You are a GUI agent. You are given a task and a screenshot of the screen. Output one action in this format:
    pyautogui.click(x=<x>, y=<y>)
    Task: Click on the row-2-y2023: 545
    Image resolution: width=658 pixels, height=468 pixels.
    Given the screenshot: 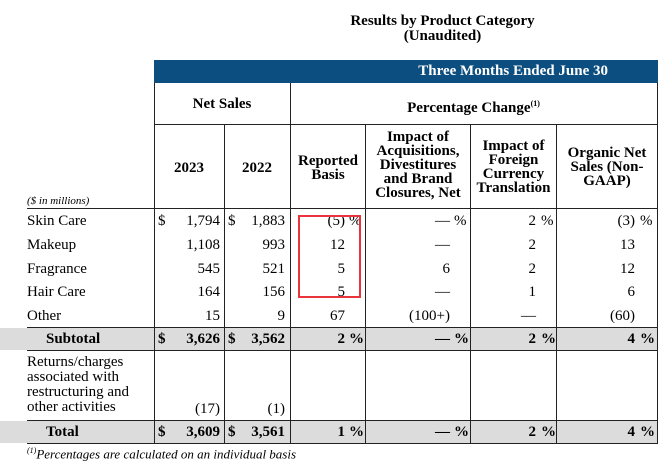 What is the action you would take?
    pyautogui.click(x=209, y=269)
    